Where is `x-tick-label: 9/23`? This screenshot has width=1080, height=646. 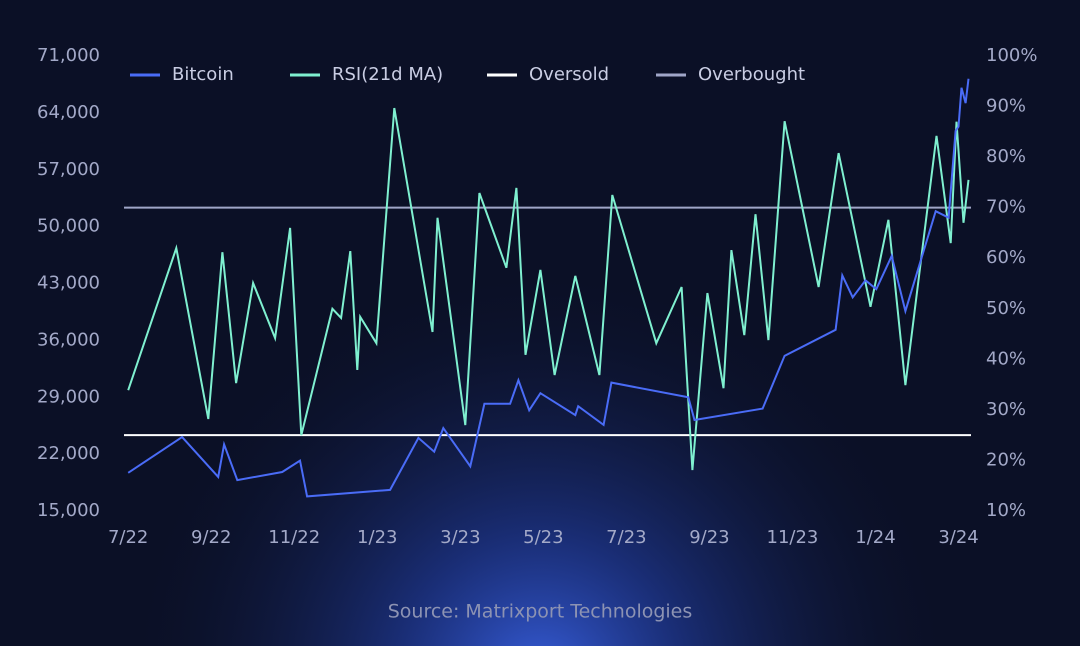 x-tick-label: 9/23 is located at coordinates (709, 537).